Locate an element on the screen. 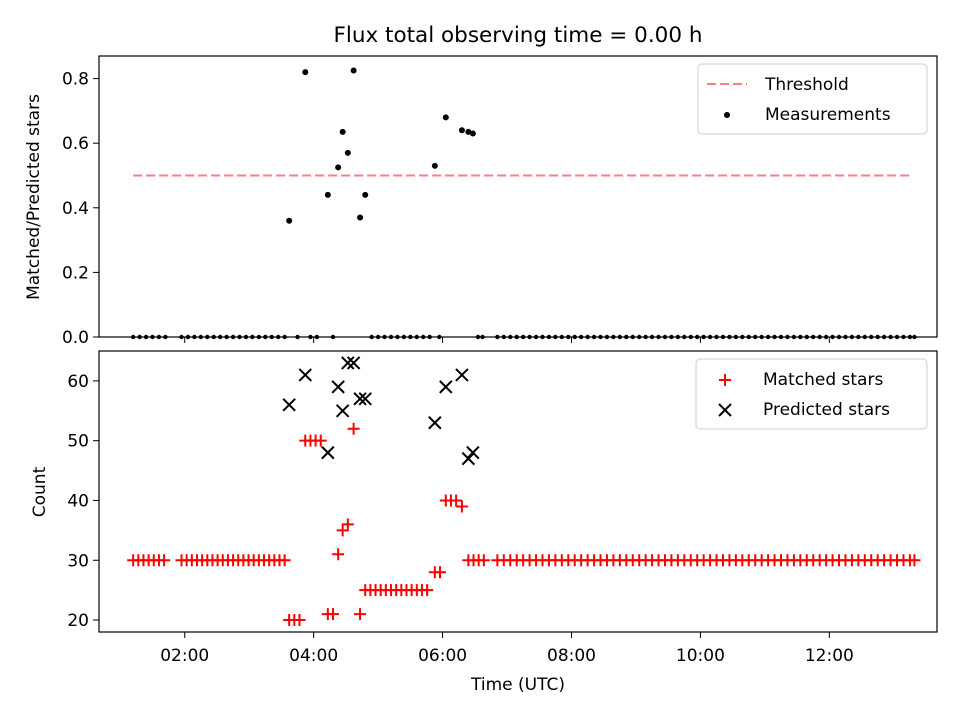 Image resolution: width=960 pixels, height=720 pixels. legend-predicted-swatch is located at coordinates (725, 410).